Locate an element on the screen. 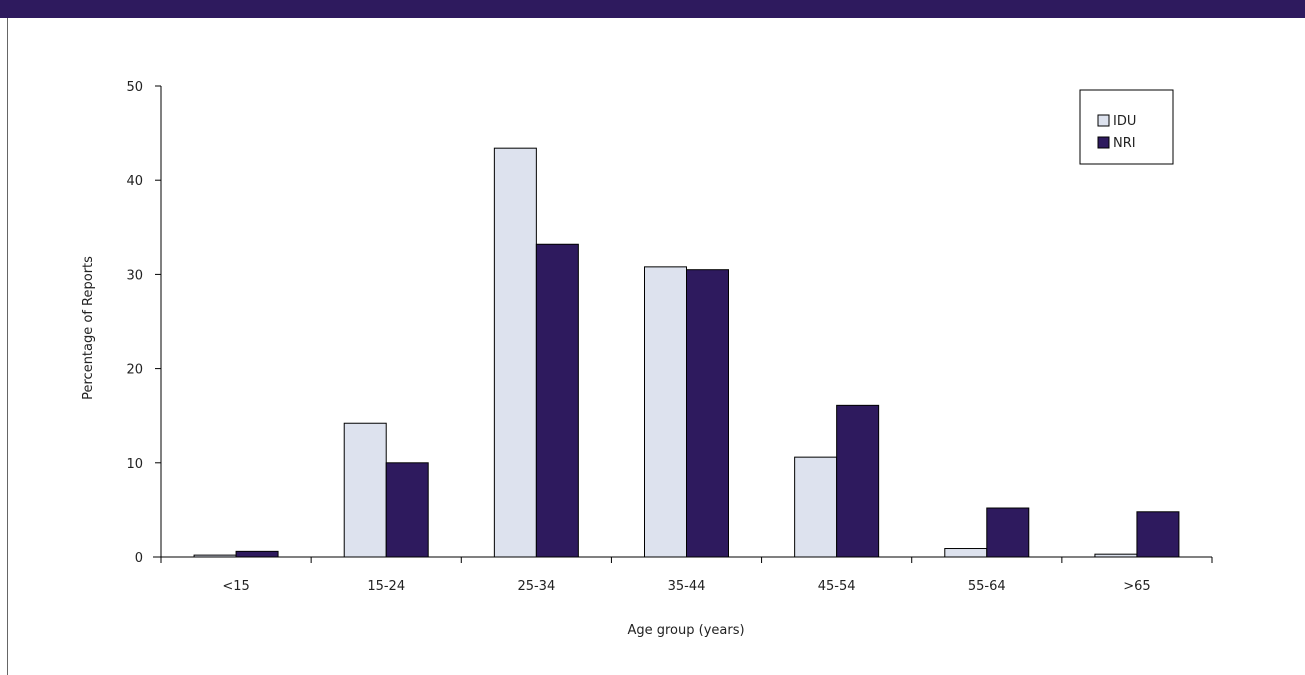 The image size is (1305, 675). x-tick-label: <15 is located at coordinates (235, 586).